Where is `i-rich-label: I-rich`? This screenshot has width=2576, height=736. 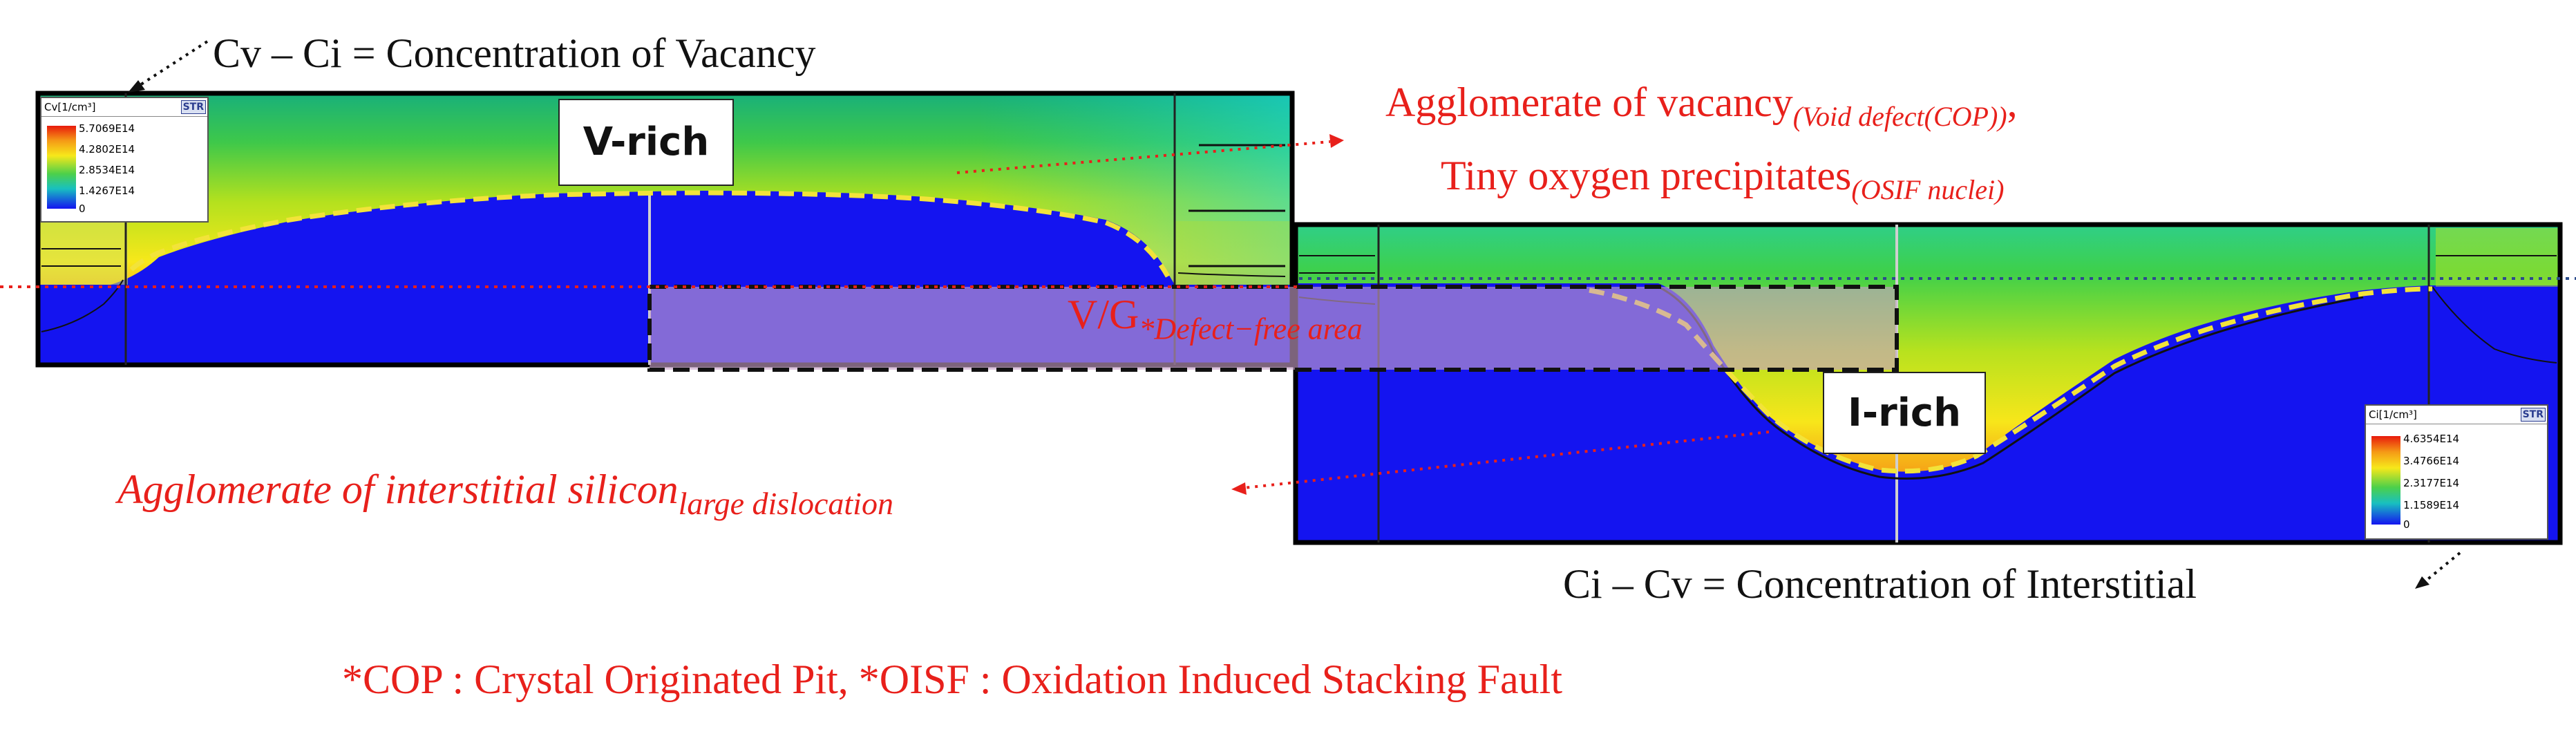
i-rich-label: I-rich is located at coordinates (1904, 413).